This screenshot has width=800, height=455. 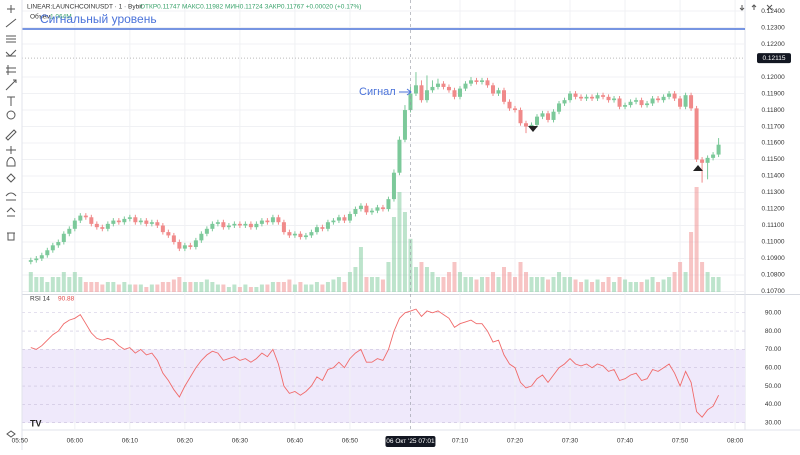 What do you see at coordinates (11, 196) in the screenshot?
I see `tool-hide` at bounding box center [11, 196].